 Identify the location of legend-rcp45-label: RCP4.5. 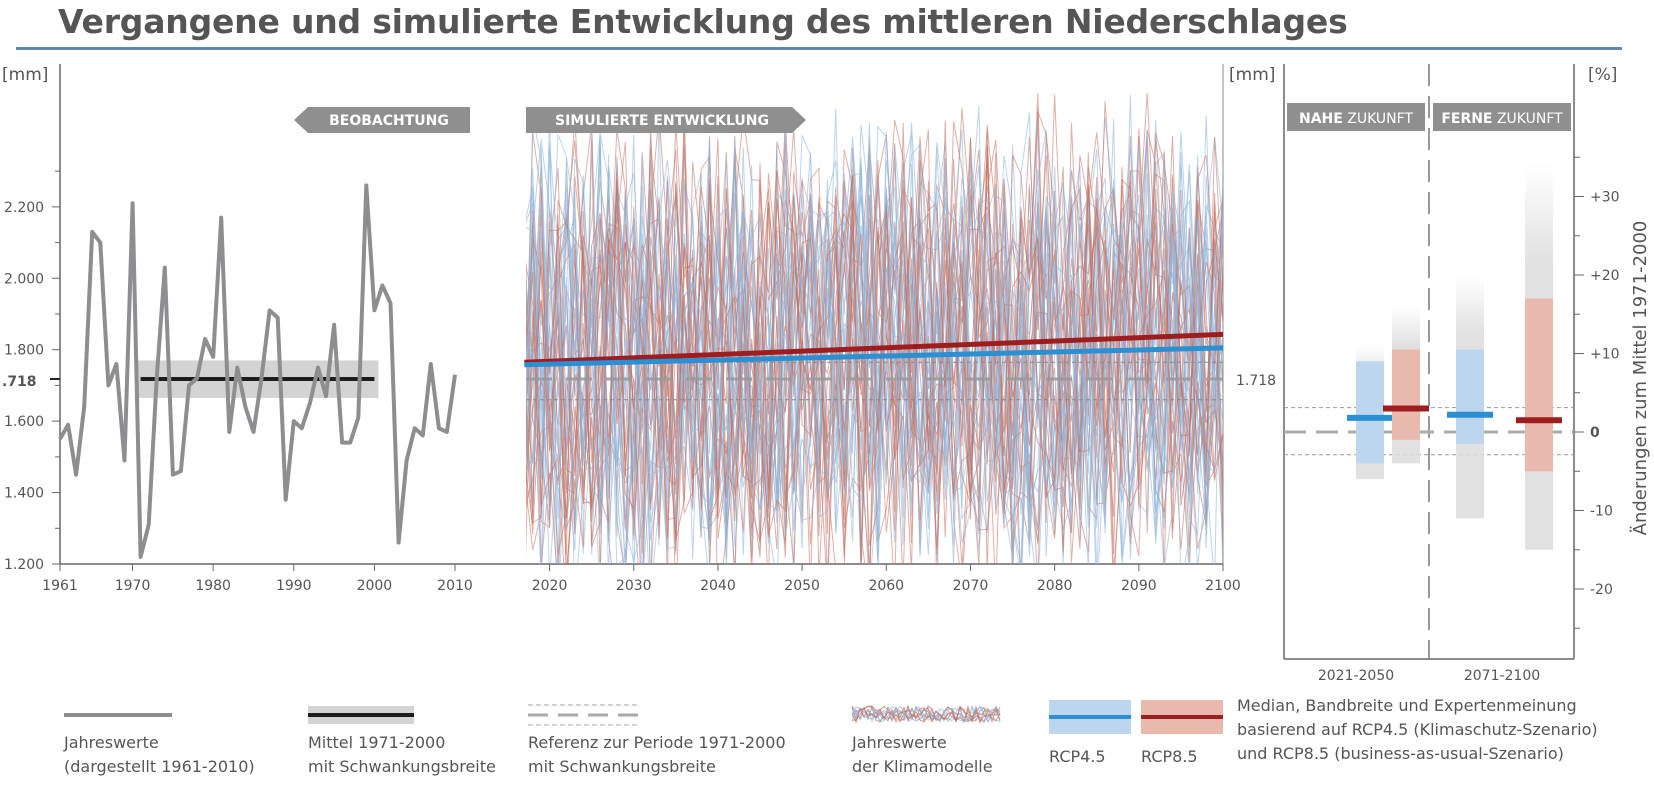
(1077, 756).